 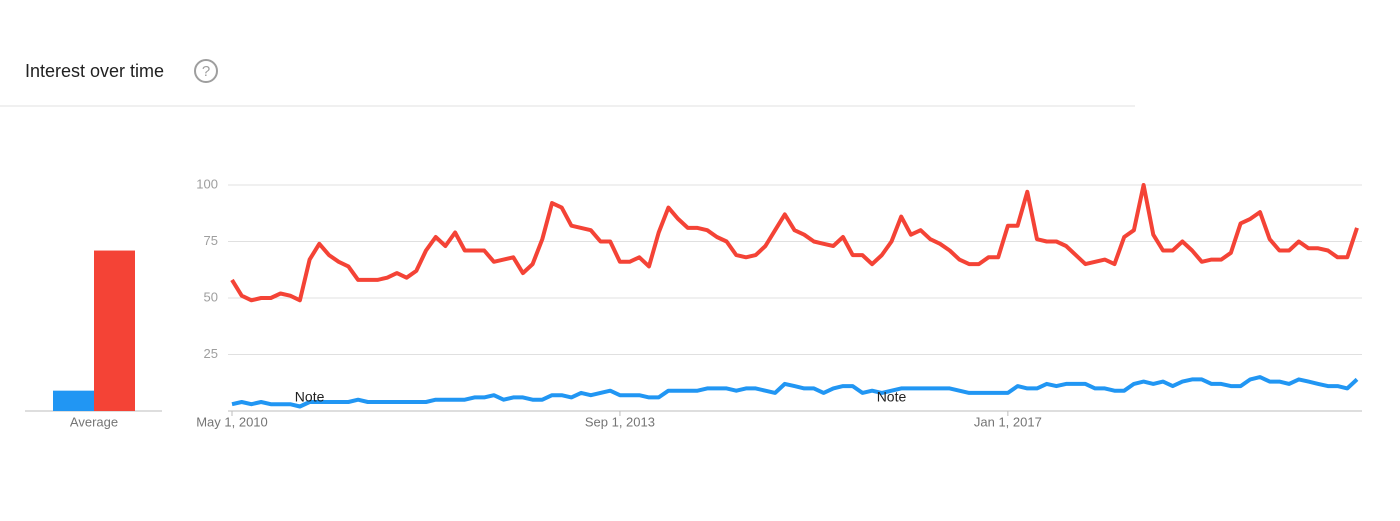 What do you see at coordinates (1008, 421) in the screenshot?
I see `x-tick-label: Jan 1, 2017` at bounding box center [1008, 421].